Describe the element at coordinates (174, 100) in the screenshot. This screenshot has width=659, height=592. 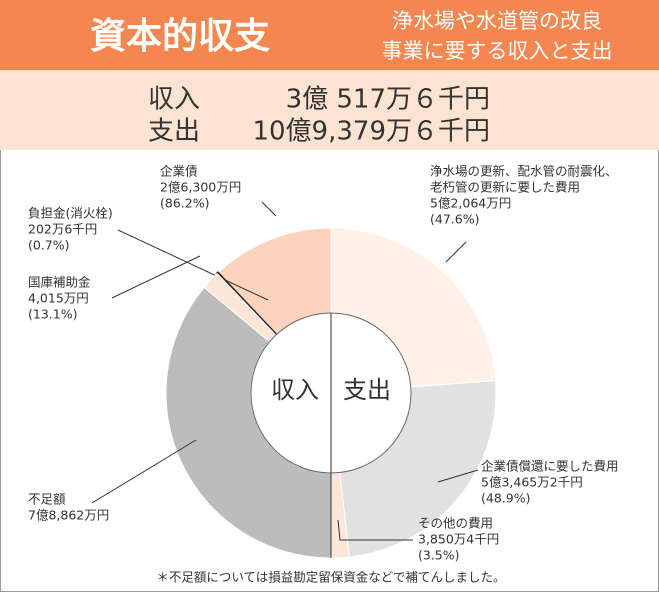
I see `summary-label: 収入` at that location.